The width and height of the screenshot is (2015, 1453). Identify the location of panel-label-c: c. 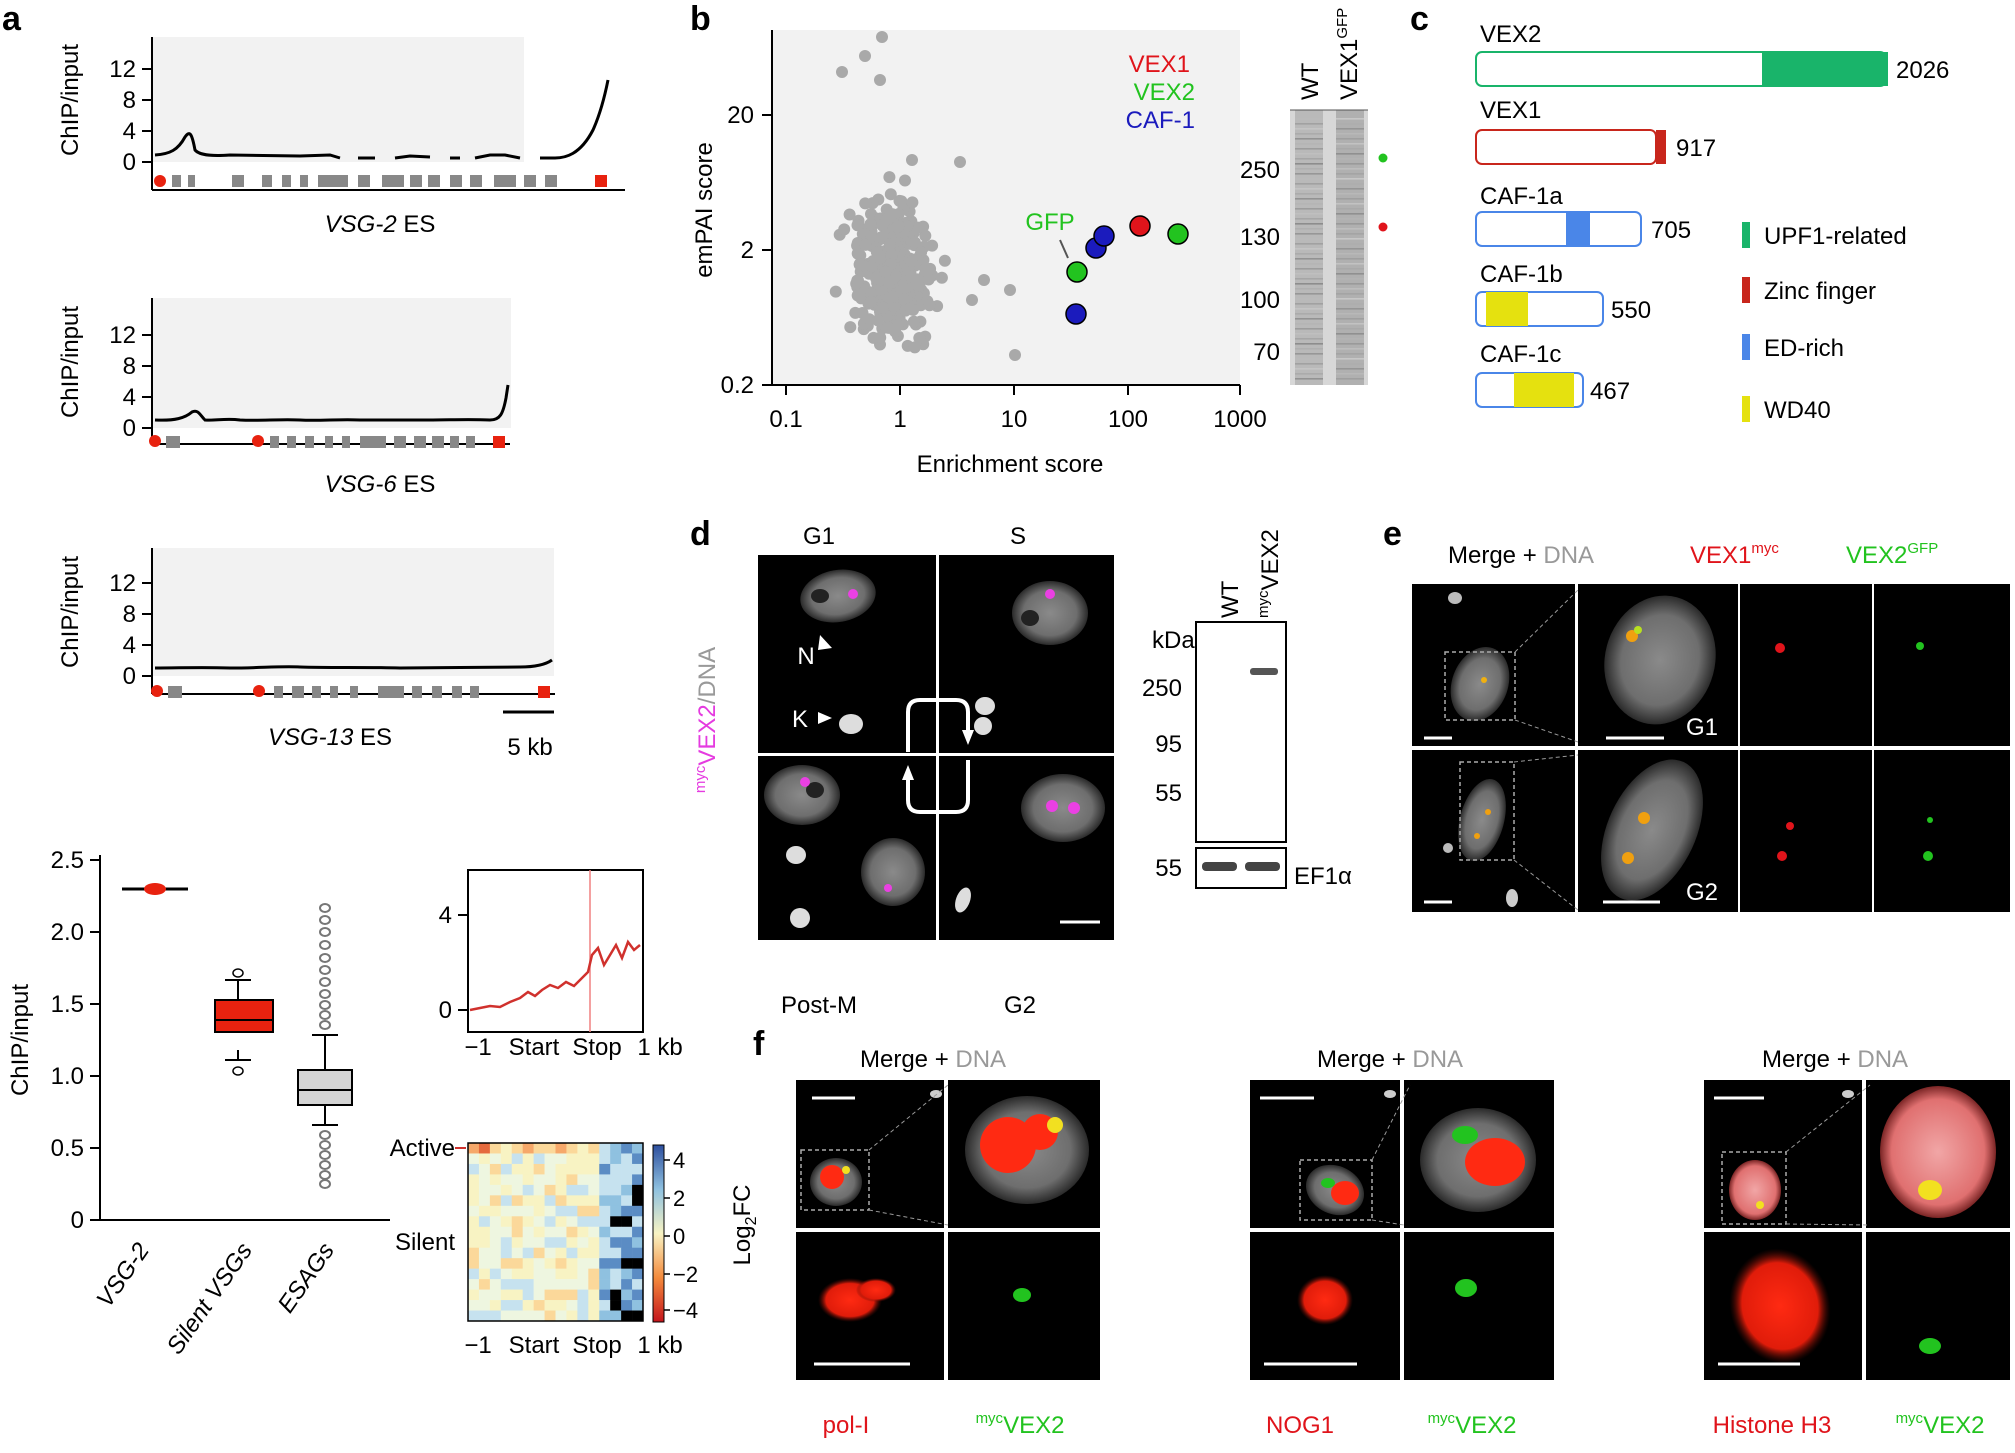
(1419, 19).